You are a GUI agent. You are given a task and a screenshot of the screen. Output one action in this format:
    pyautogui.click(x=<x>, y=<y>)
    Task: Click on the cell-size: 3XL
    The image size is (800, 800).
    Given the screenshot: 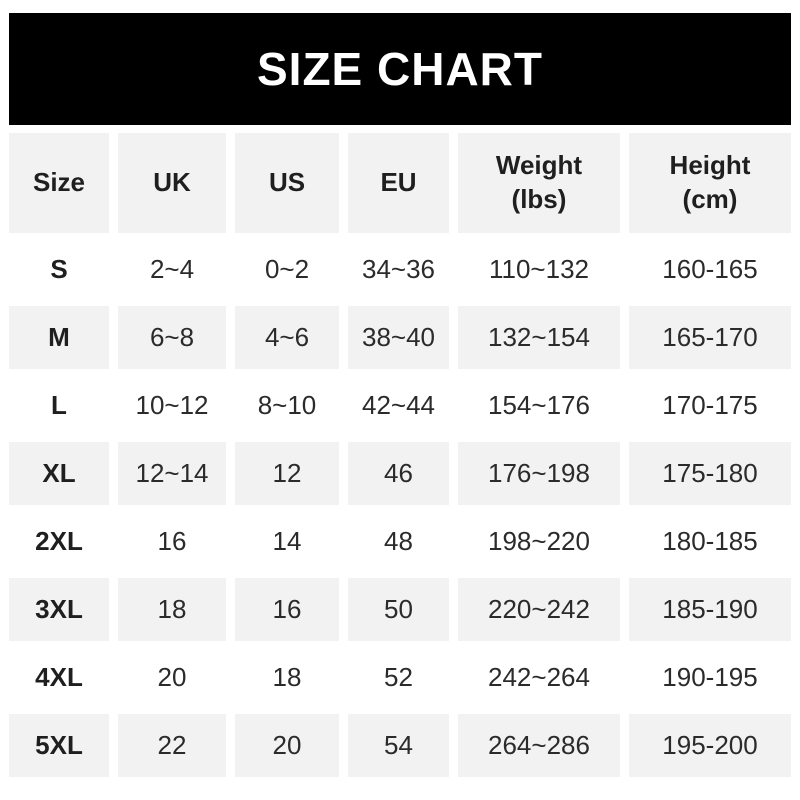 What is the action you would take?
    pyautogui.click(x=59, y=609)
    